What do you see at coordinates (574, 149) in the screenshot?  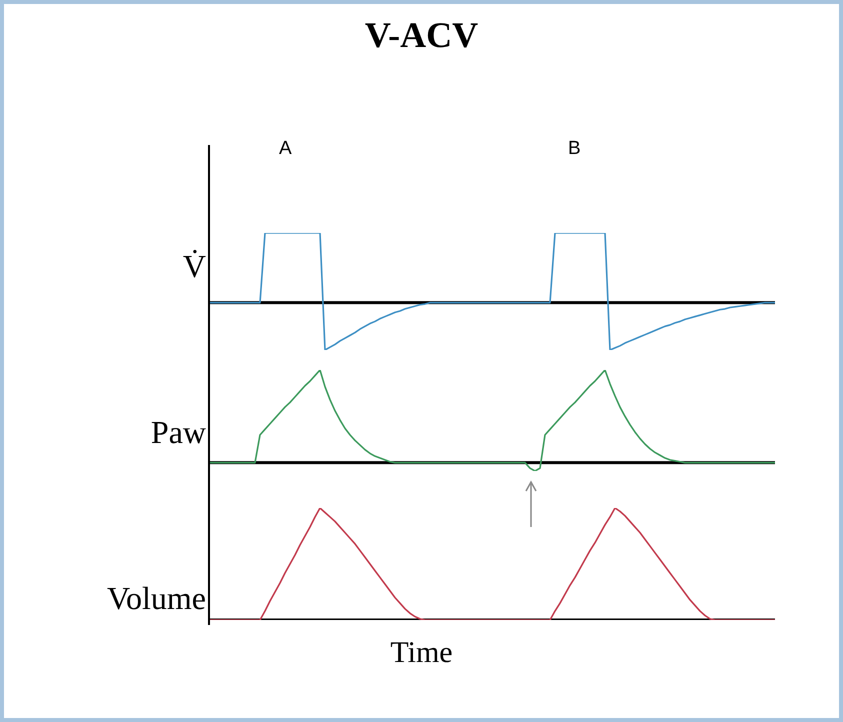 I see `text: B` at bounding box center [574, 149].